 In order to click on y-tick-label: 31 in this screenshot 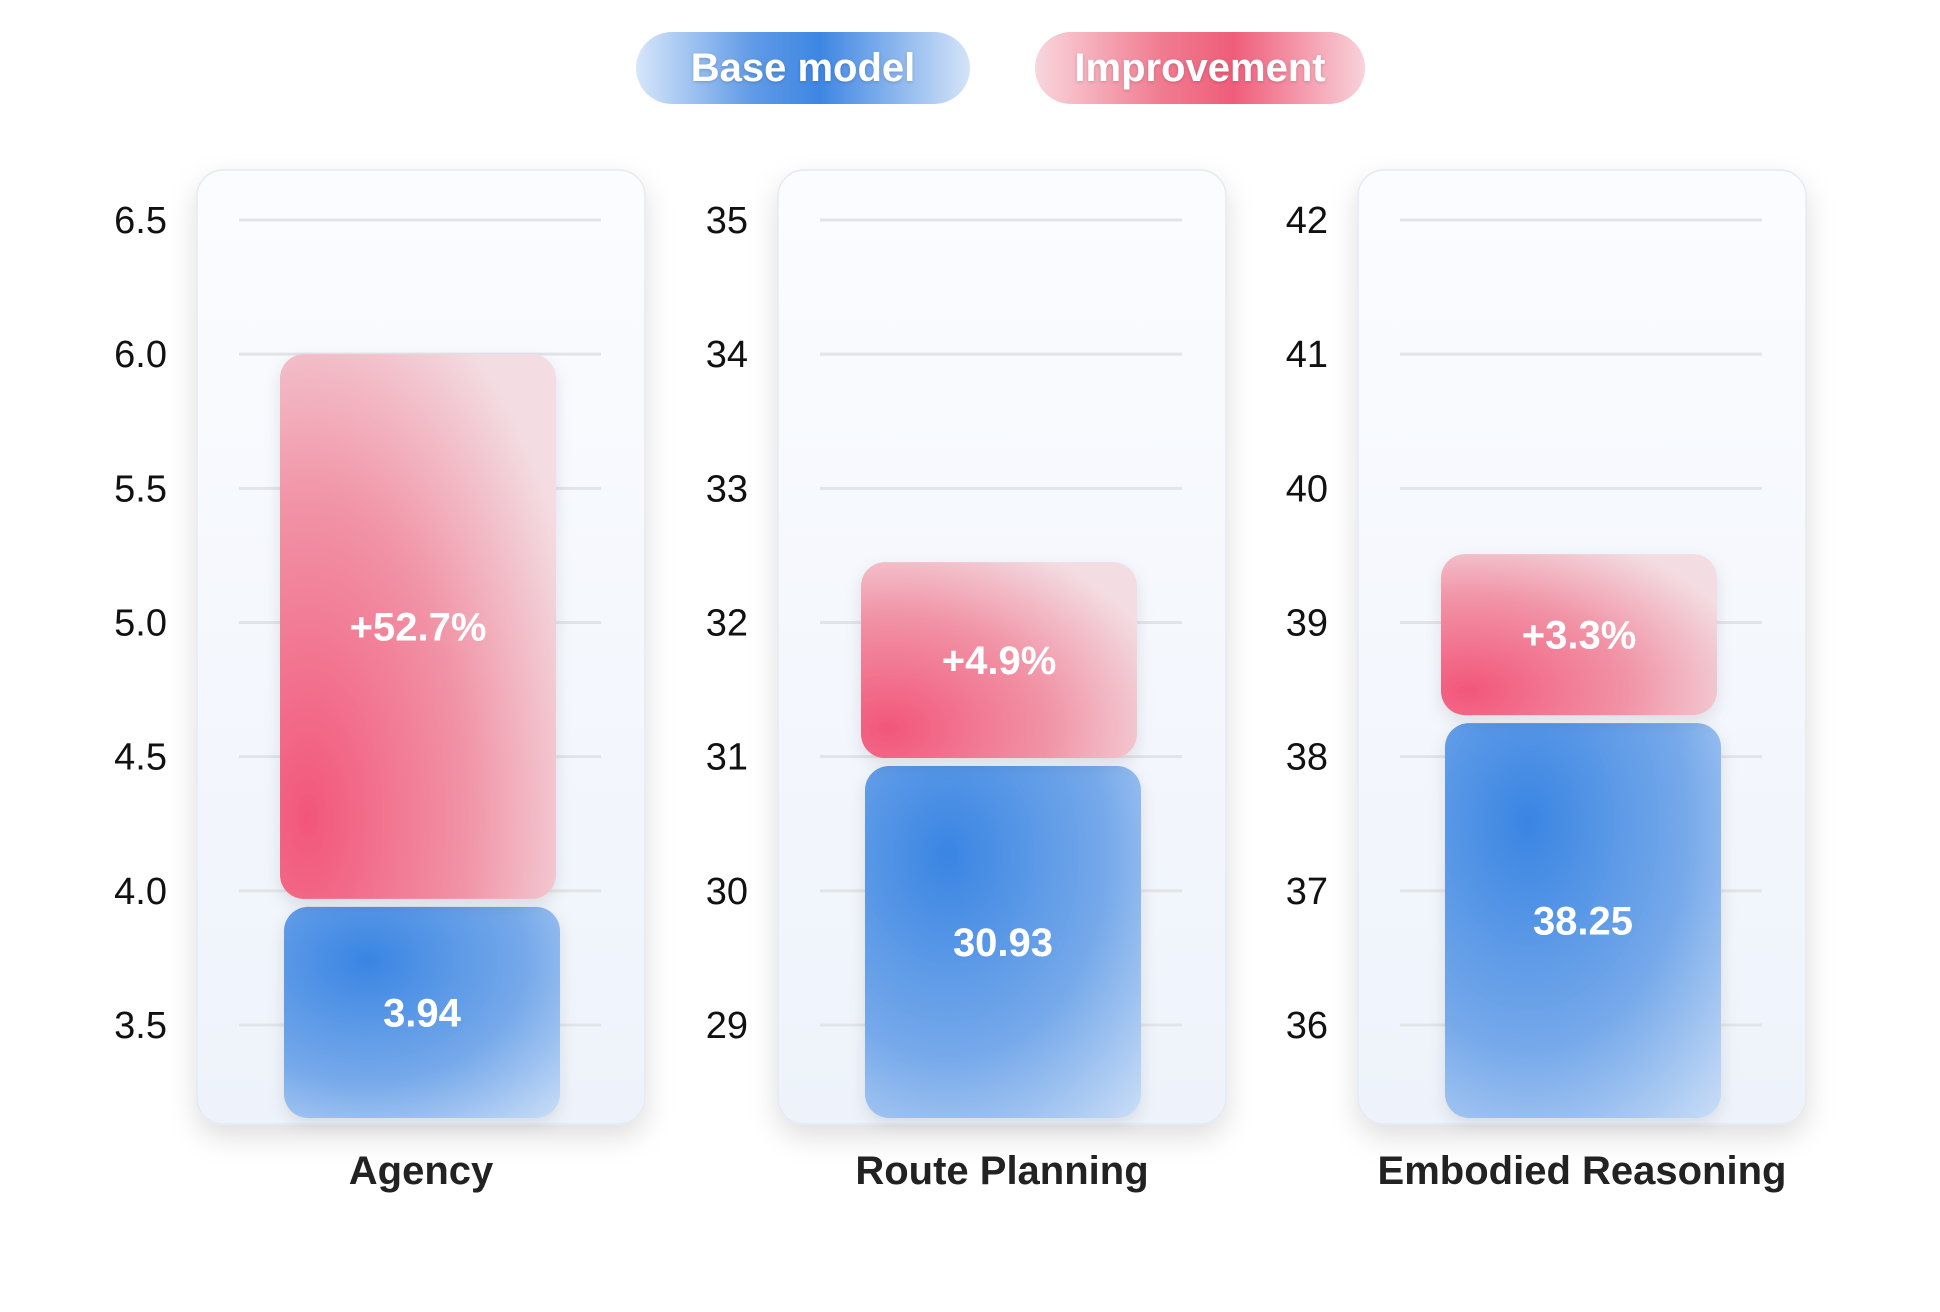, I will do `click(727, 758)`.